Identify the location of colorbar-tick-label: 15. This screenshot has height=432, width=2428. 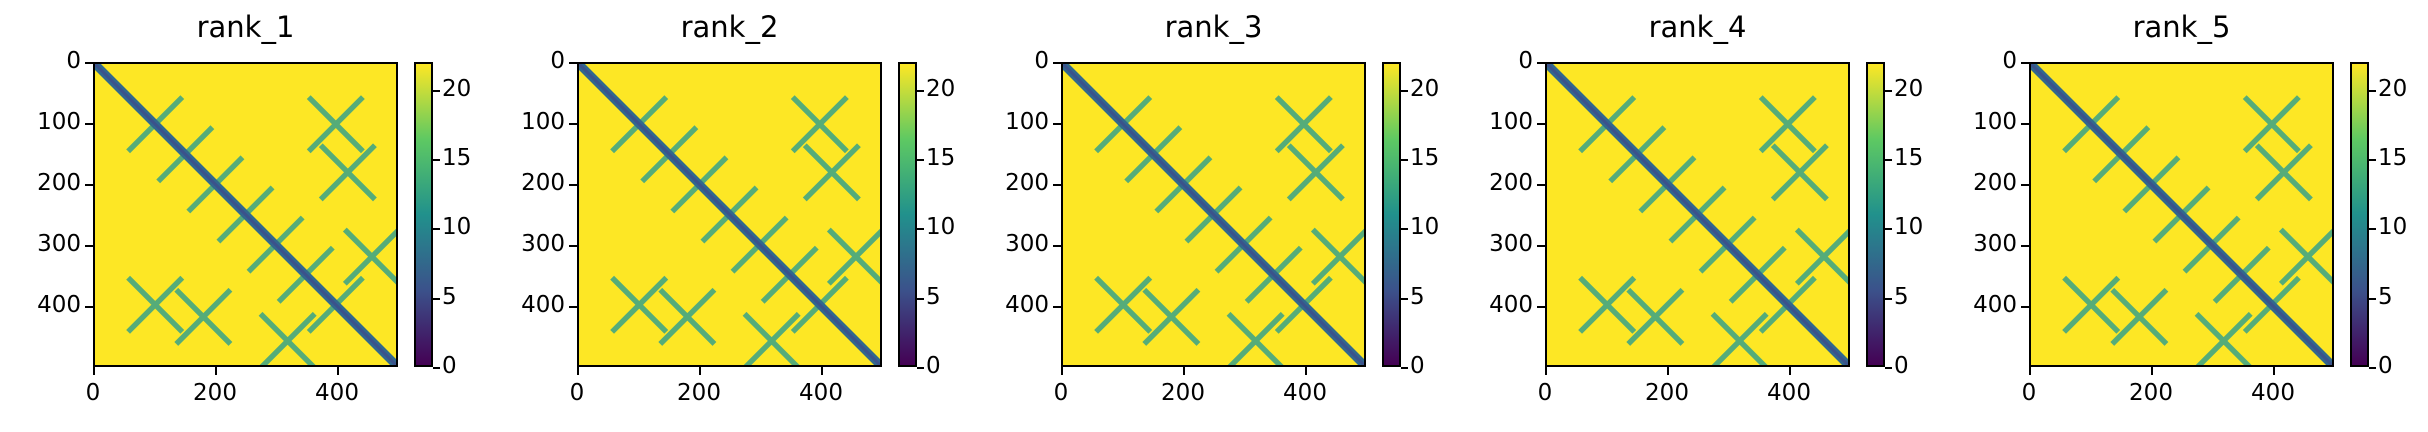
(2393, 158).